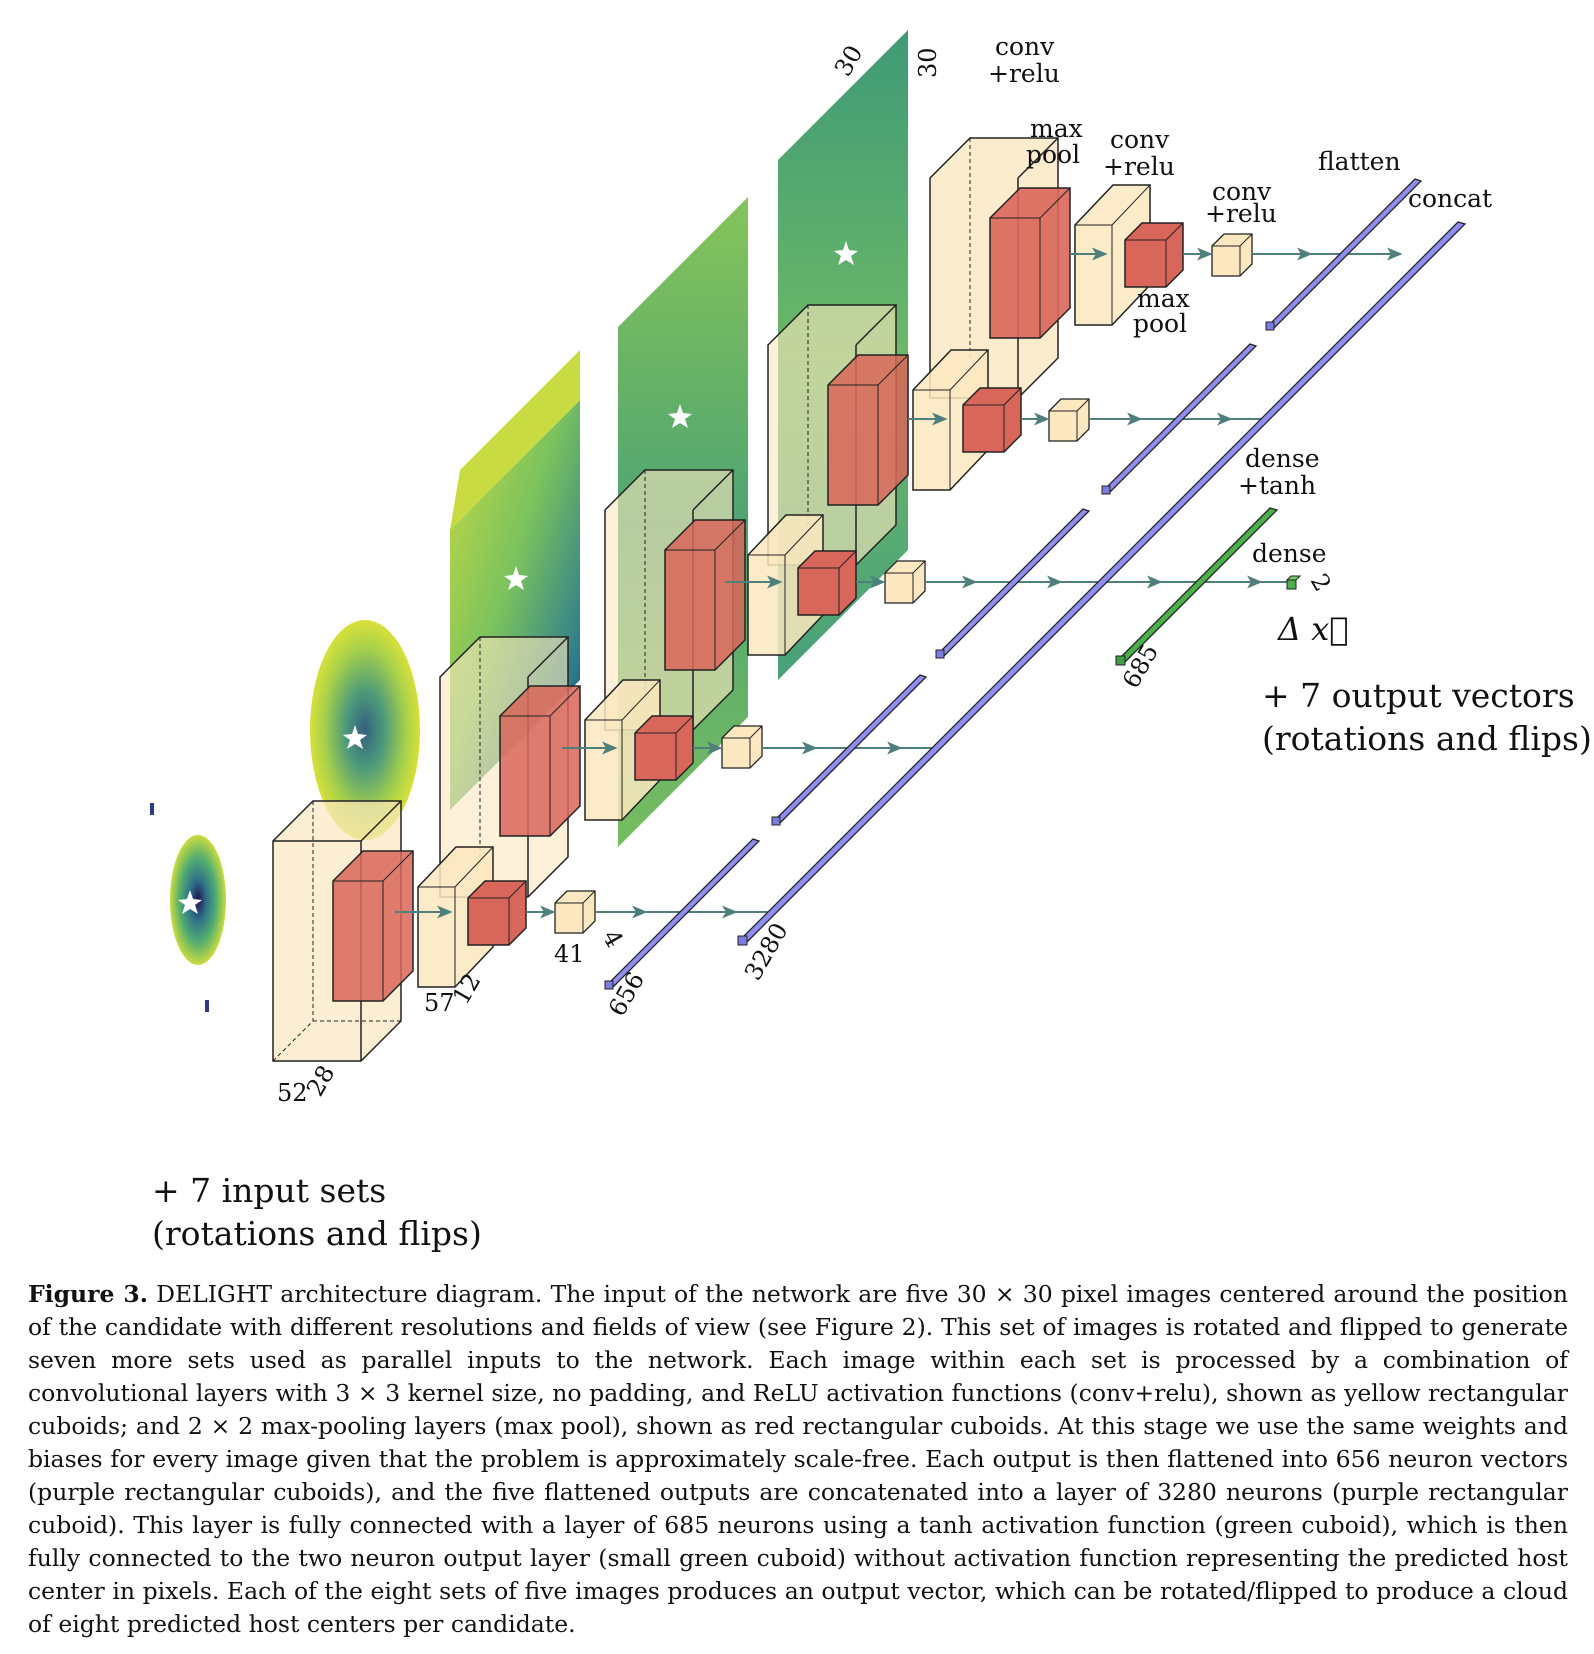  I want to click on output-symbol: Δ x⃗, so click(1312, 629).